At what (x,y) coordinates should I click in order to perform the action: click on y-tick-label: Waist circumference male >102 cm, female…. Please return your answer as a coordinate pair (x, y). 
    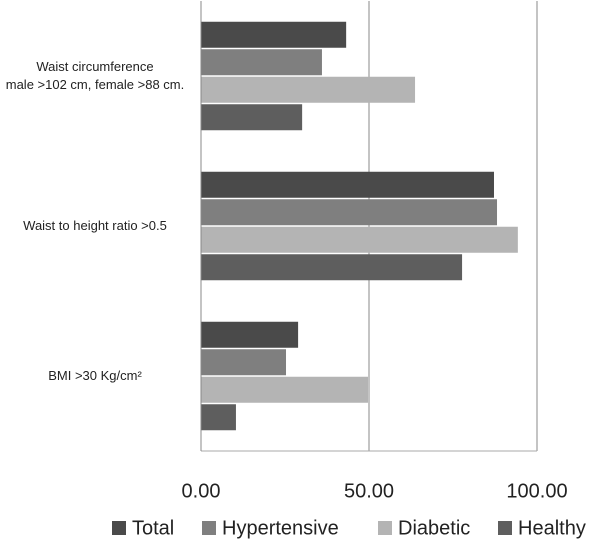
    Looking at the image, I should click on (95, 75).